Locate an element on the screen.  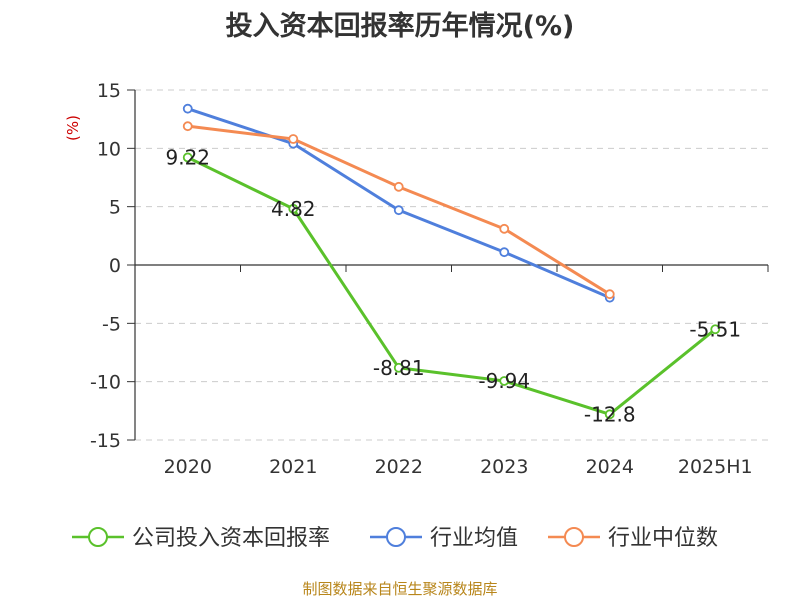
x-tick-label: 2024 is located at coordinates (610, 467).